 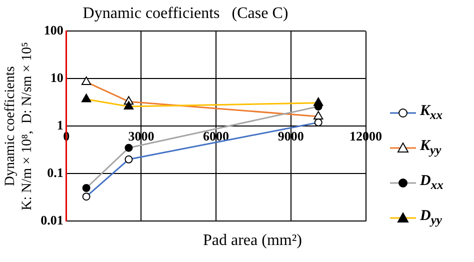 What do you see at coordinates (432, 182) in the screenshot?
I see `legend-label: D$_{xx}$` at bounding box center [432, 182].